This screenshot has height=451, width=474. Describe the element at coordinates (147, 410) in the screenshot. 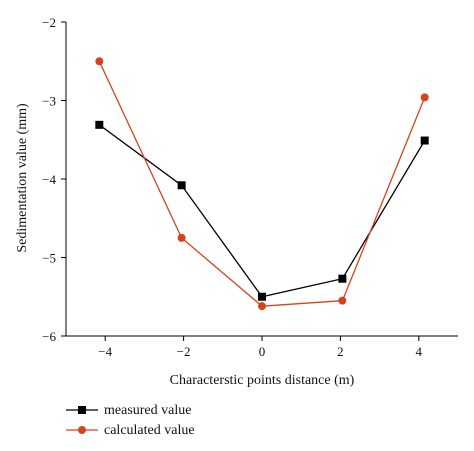

I see `legend-label-measured: measured value` at that location.